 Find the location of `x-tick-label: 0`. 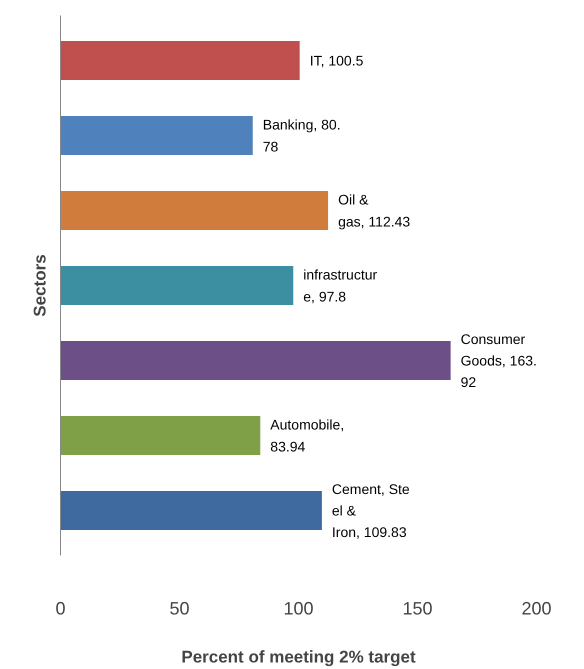

x-tick-label: 0 is located at coordinates (60, 608).